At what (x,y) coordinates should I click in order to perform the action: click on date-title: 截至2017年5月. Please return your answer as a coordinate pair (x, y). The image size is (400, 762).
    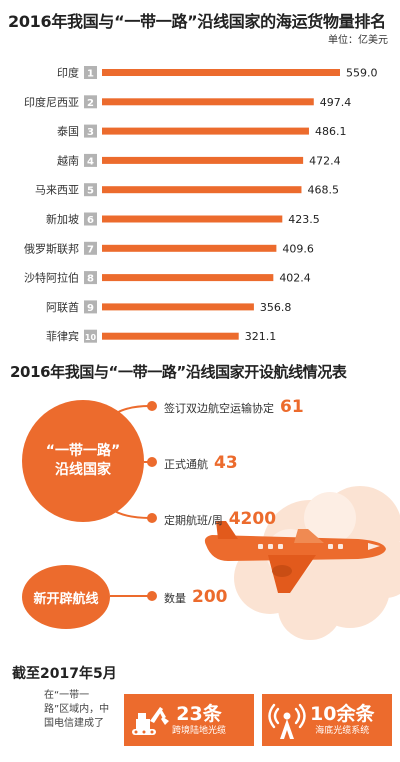
    Looking at the image, I should click on (64, 674).